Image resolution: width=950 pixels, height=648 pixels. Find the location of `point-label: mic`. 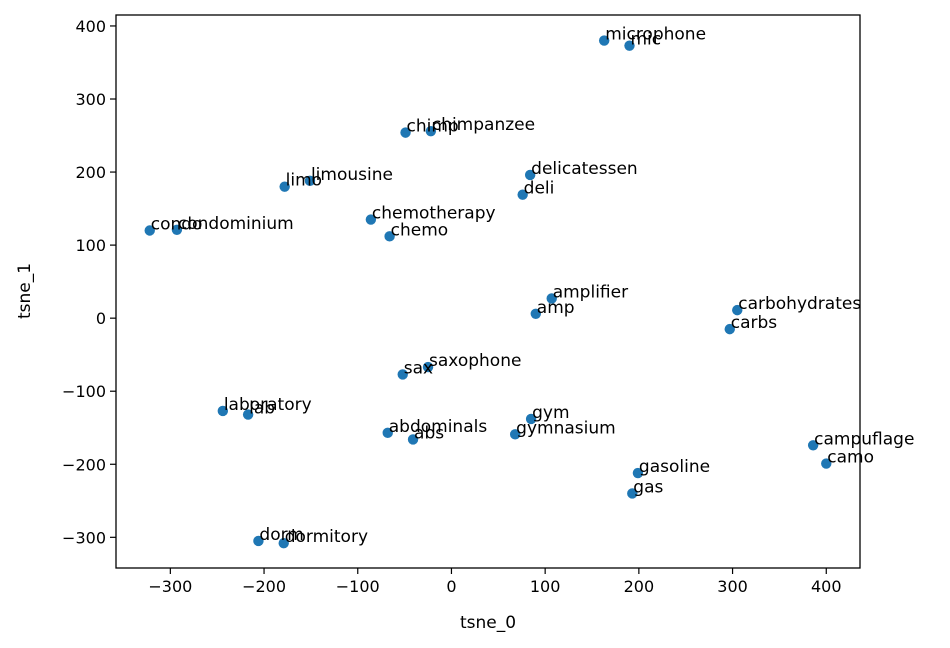

point-label: mic is located at coordinates (645, 40).